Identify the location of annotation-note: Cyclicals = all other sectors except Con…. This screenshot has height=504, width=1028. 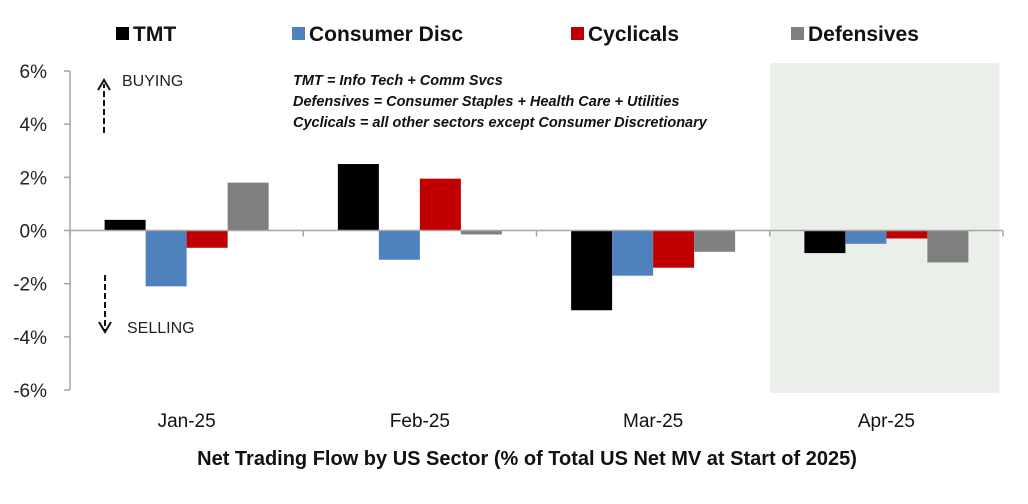
(500, 123).